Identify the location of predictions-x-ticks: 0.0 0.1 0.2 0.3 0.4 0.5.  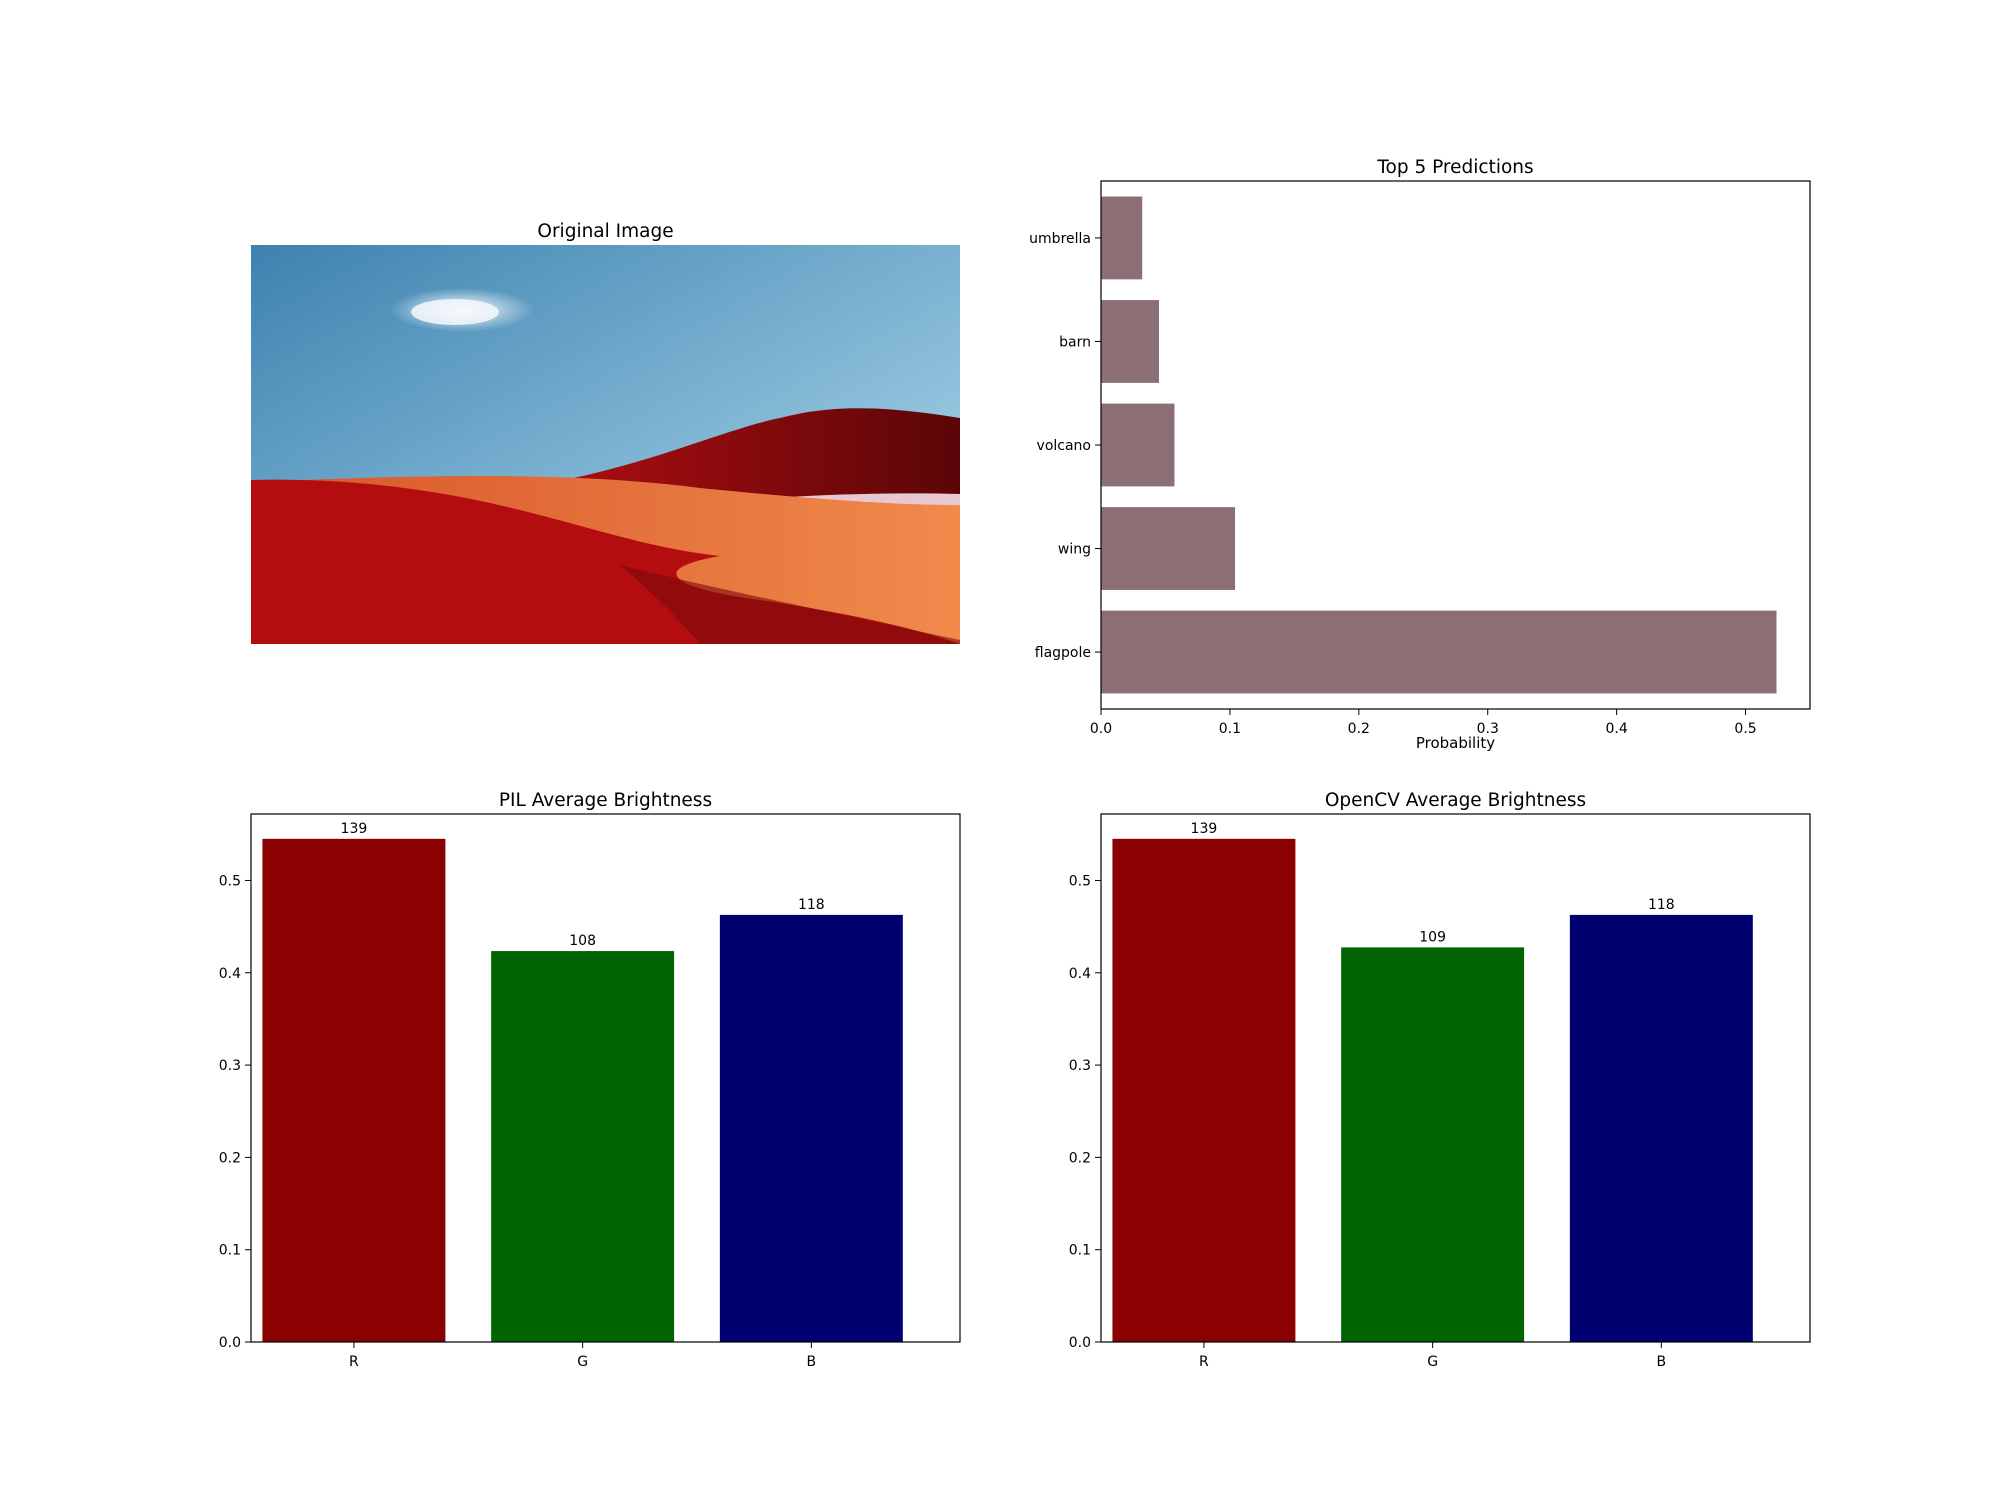
(1423, 723).